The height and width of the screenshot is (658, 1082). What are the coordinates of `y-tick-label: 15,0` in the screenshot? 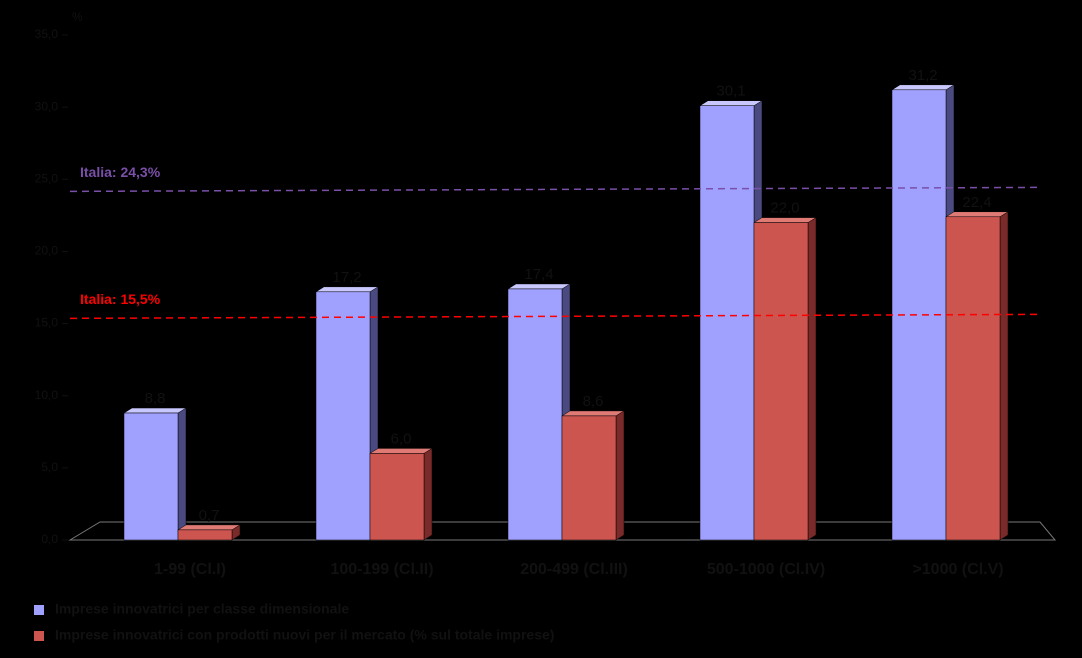 It's located at (47, 323).